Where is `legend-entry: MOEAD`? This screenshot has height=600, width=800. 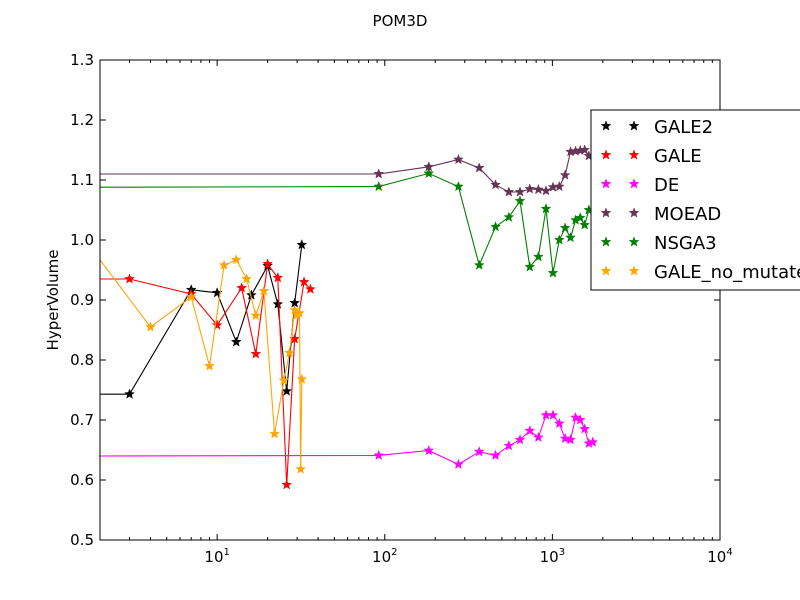
legend-entry: MOEAD is located at coordinates (660, 214).